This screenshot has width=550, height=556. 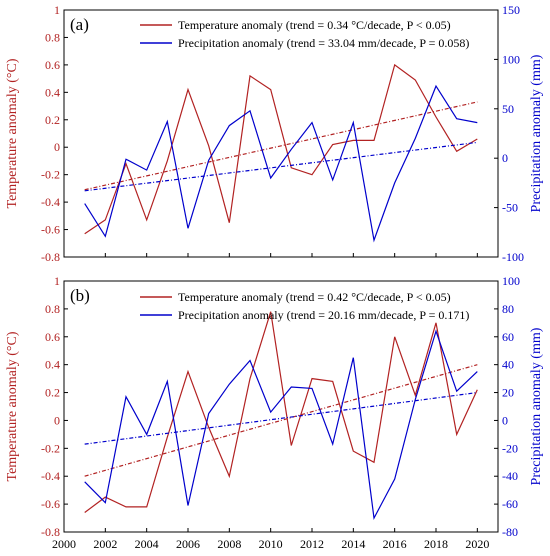 I want to click on right-tick-label: -20, so click(x=510, y=448).